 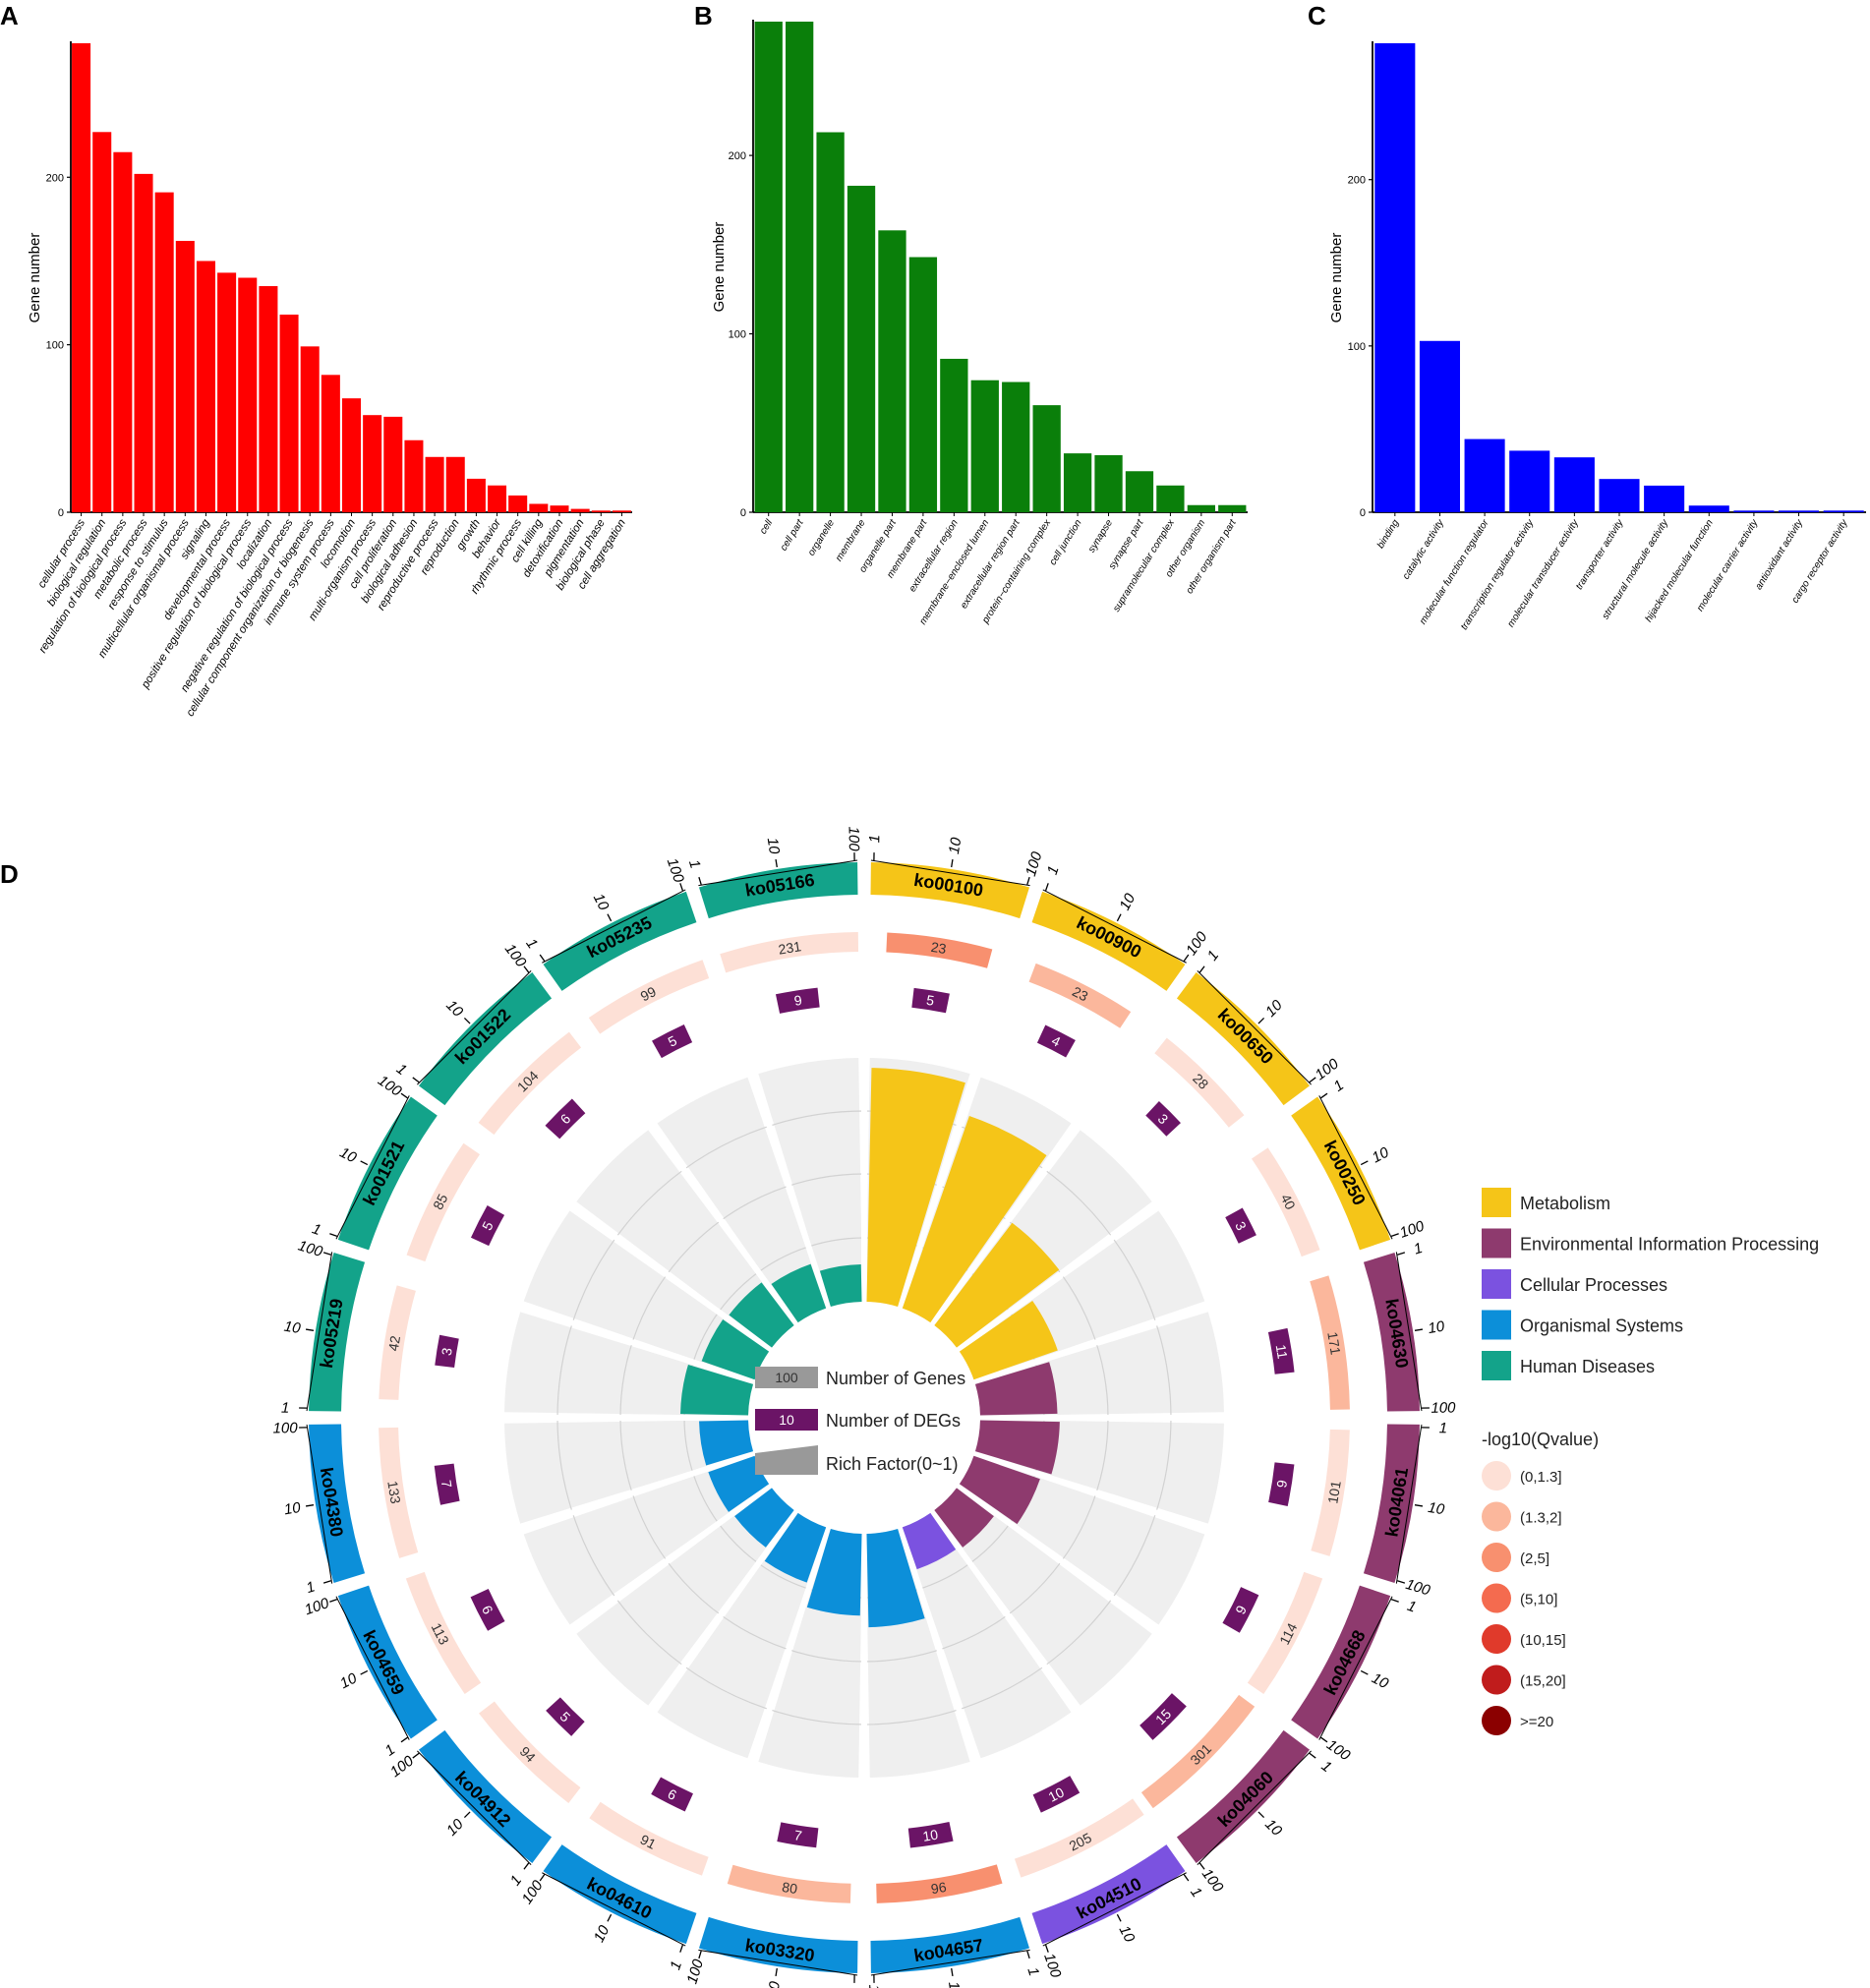 What do you see at coordinates (1424, 549) in the screenshot?
I see `category-label: catalytic activity` at bounding box center [1424, 549].